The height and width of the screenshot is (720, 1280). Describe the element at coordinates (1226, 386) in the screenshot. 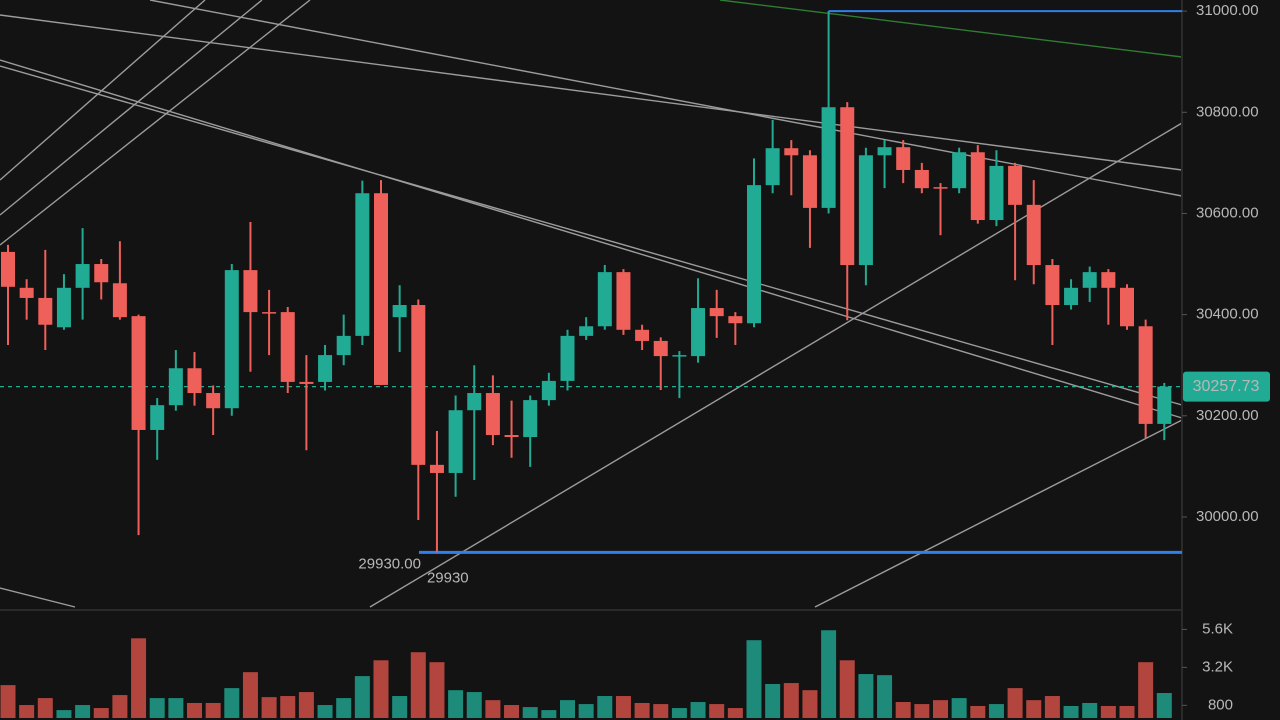

I see `last-price-box` at that location.